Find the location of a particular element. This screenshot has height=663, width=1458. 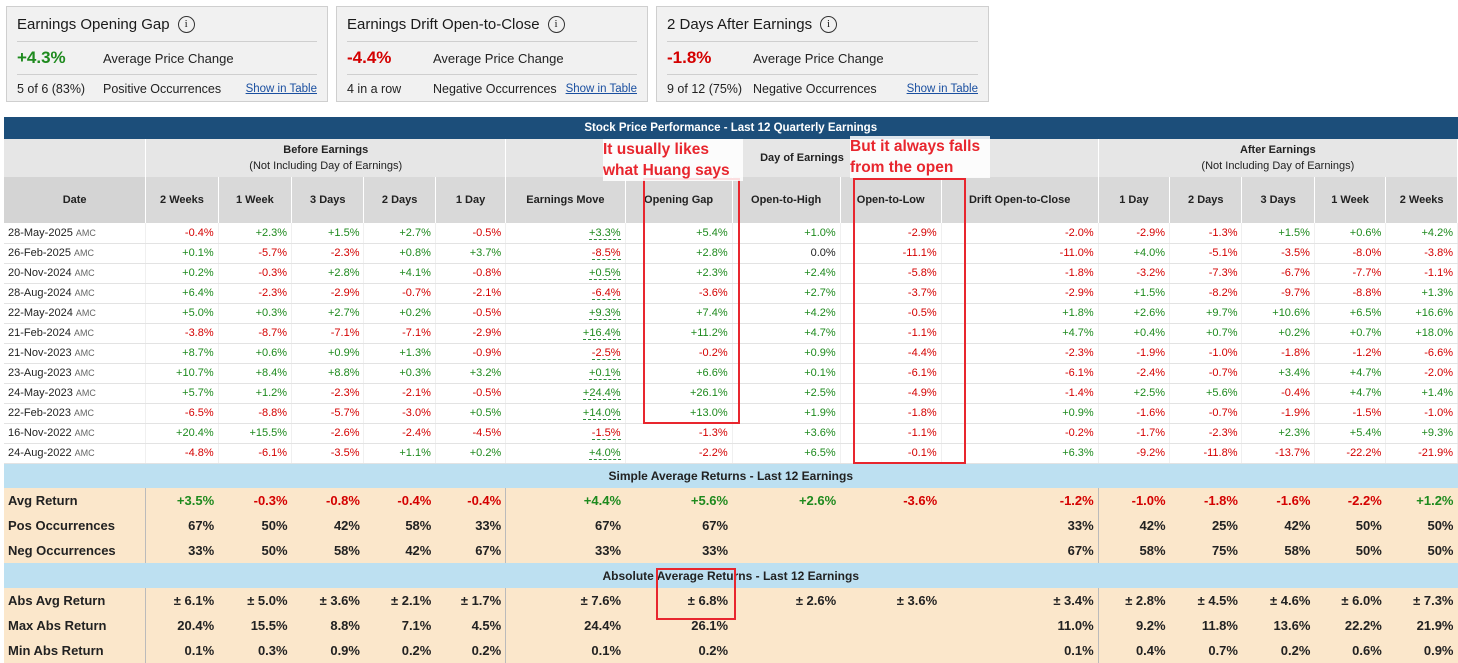

cell-value: -2.3% is located at coordinates (328, 253).